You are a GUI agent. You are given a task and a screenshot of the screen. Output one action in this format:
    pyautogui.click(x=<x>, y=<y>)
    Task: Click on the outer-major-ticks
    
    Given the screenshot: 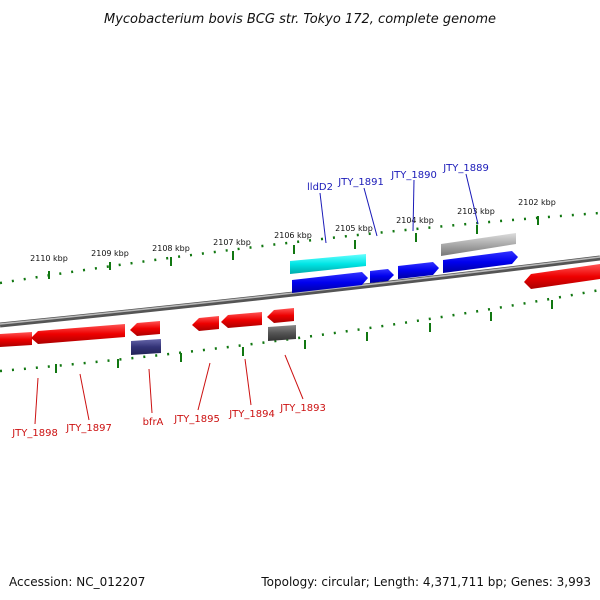 What is the action you would take?
    pyautogui.click(x=293, y=247)
    